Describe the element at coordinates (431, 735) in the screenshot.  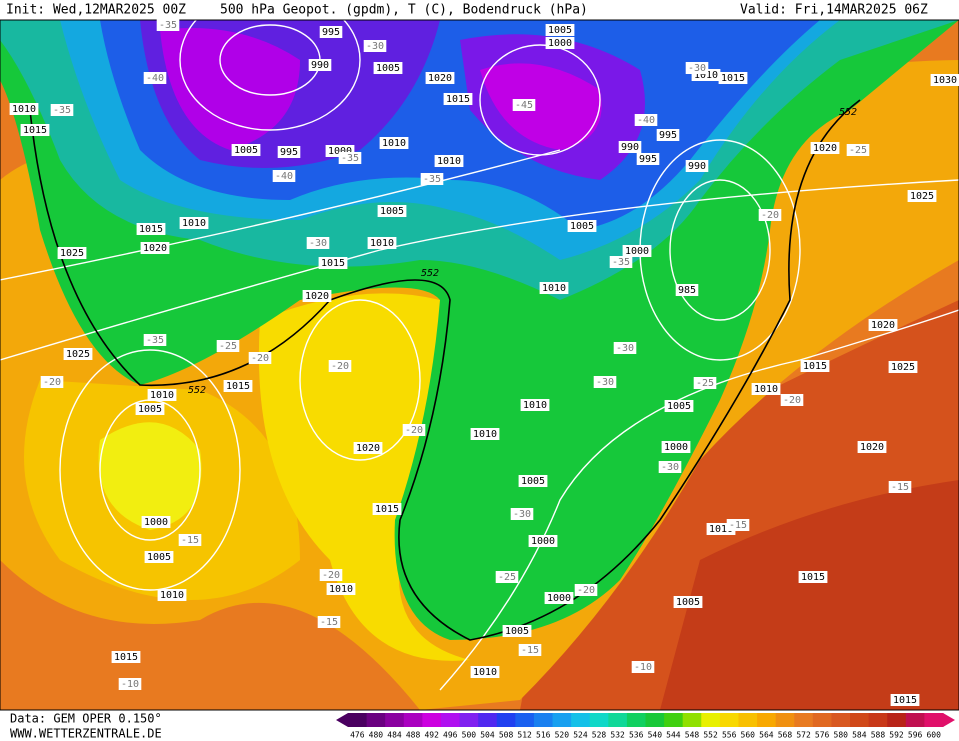
I see `colorbar-label: 492` at that location.